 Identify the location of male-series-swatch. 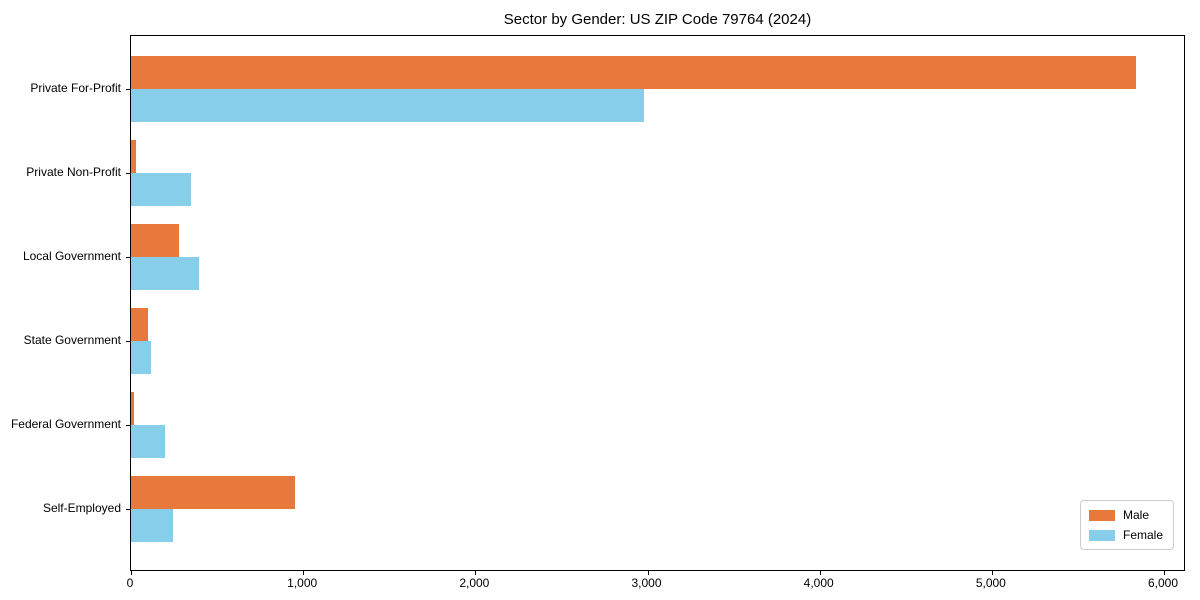
(1101, 515).